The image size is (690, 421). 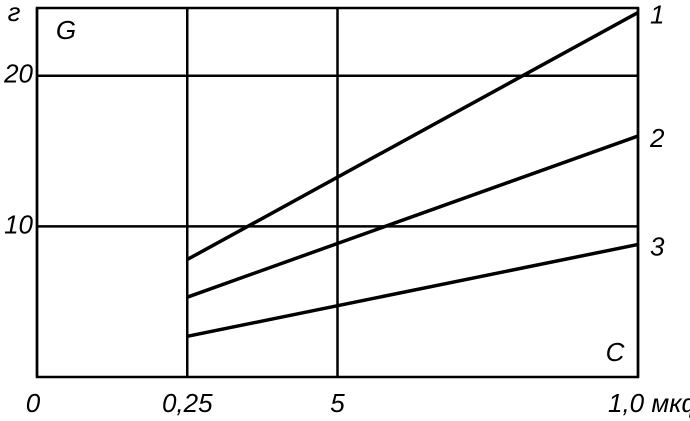 I want to click on y-tick-label: 10, so click(x=18, y=224).